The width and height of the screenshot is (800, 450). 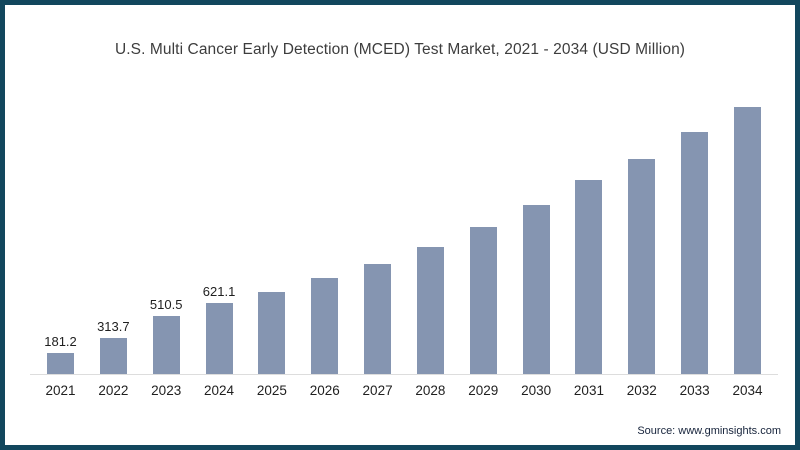 I want to click on bar-column-2028, so click(x=430, y=232).